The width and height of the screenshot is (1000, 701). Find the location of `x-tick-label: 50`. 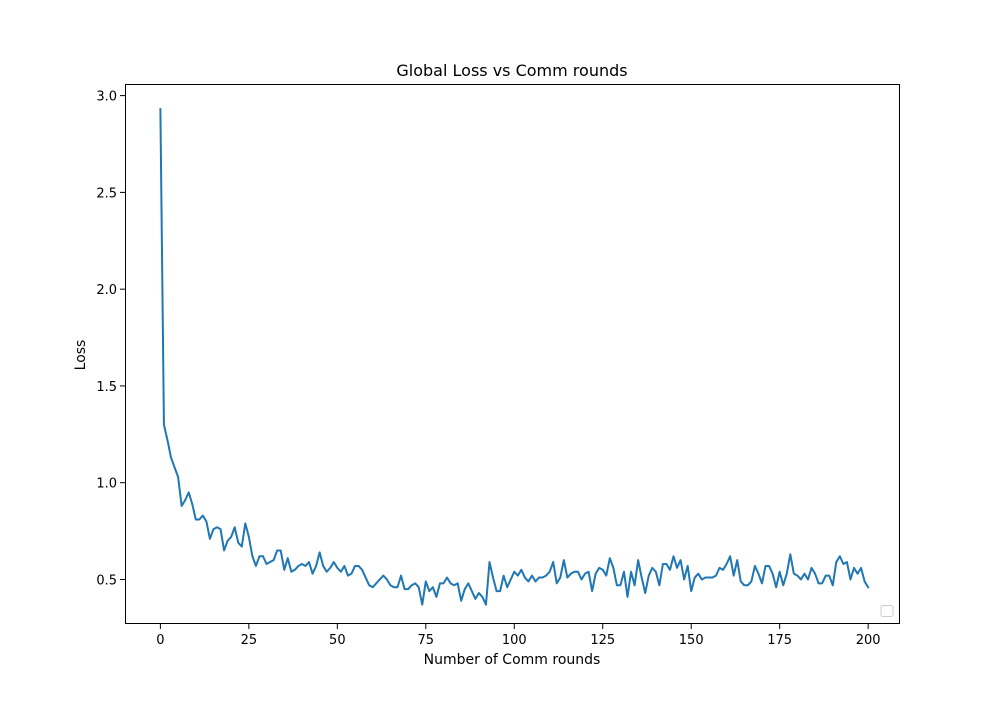

x-tick-label: 50 is located at coordinates (337, 640).